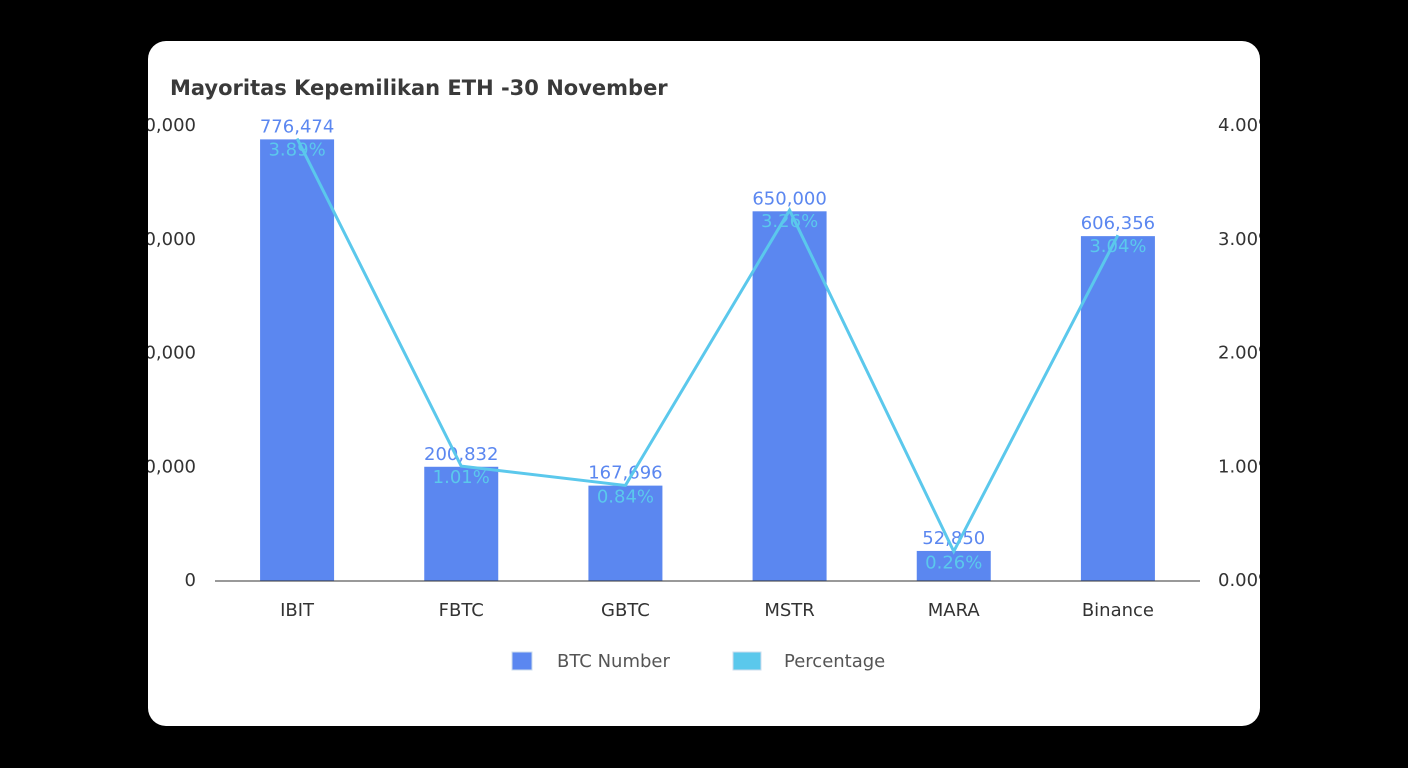 This screenshot has height=768, width=1408. I want to click on legend-label: BTC Number, so click(613, 661).